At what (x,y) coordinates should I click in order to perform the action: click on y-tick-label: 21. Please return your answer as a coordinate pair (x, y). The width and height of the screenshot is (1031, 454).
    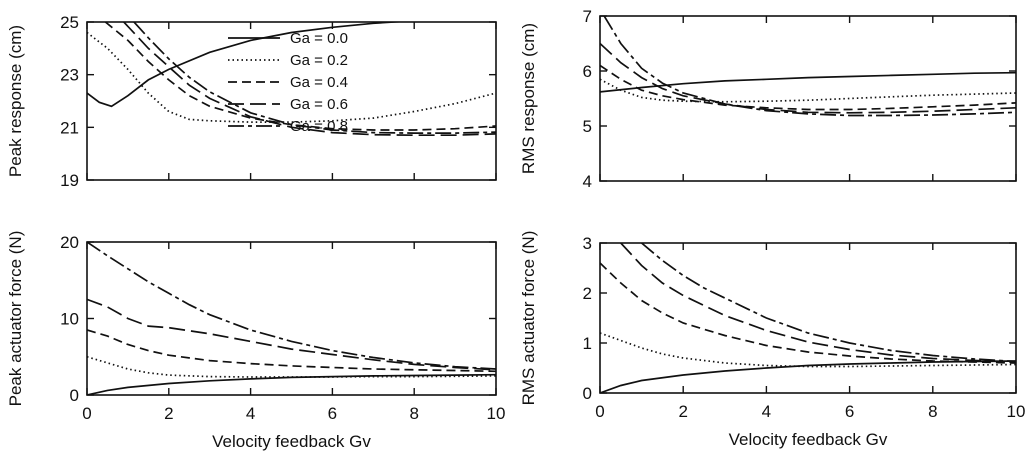
    Looking at the image, I should click on (69, 127).